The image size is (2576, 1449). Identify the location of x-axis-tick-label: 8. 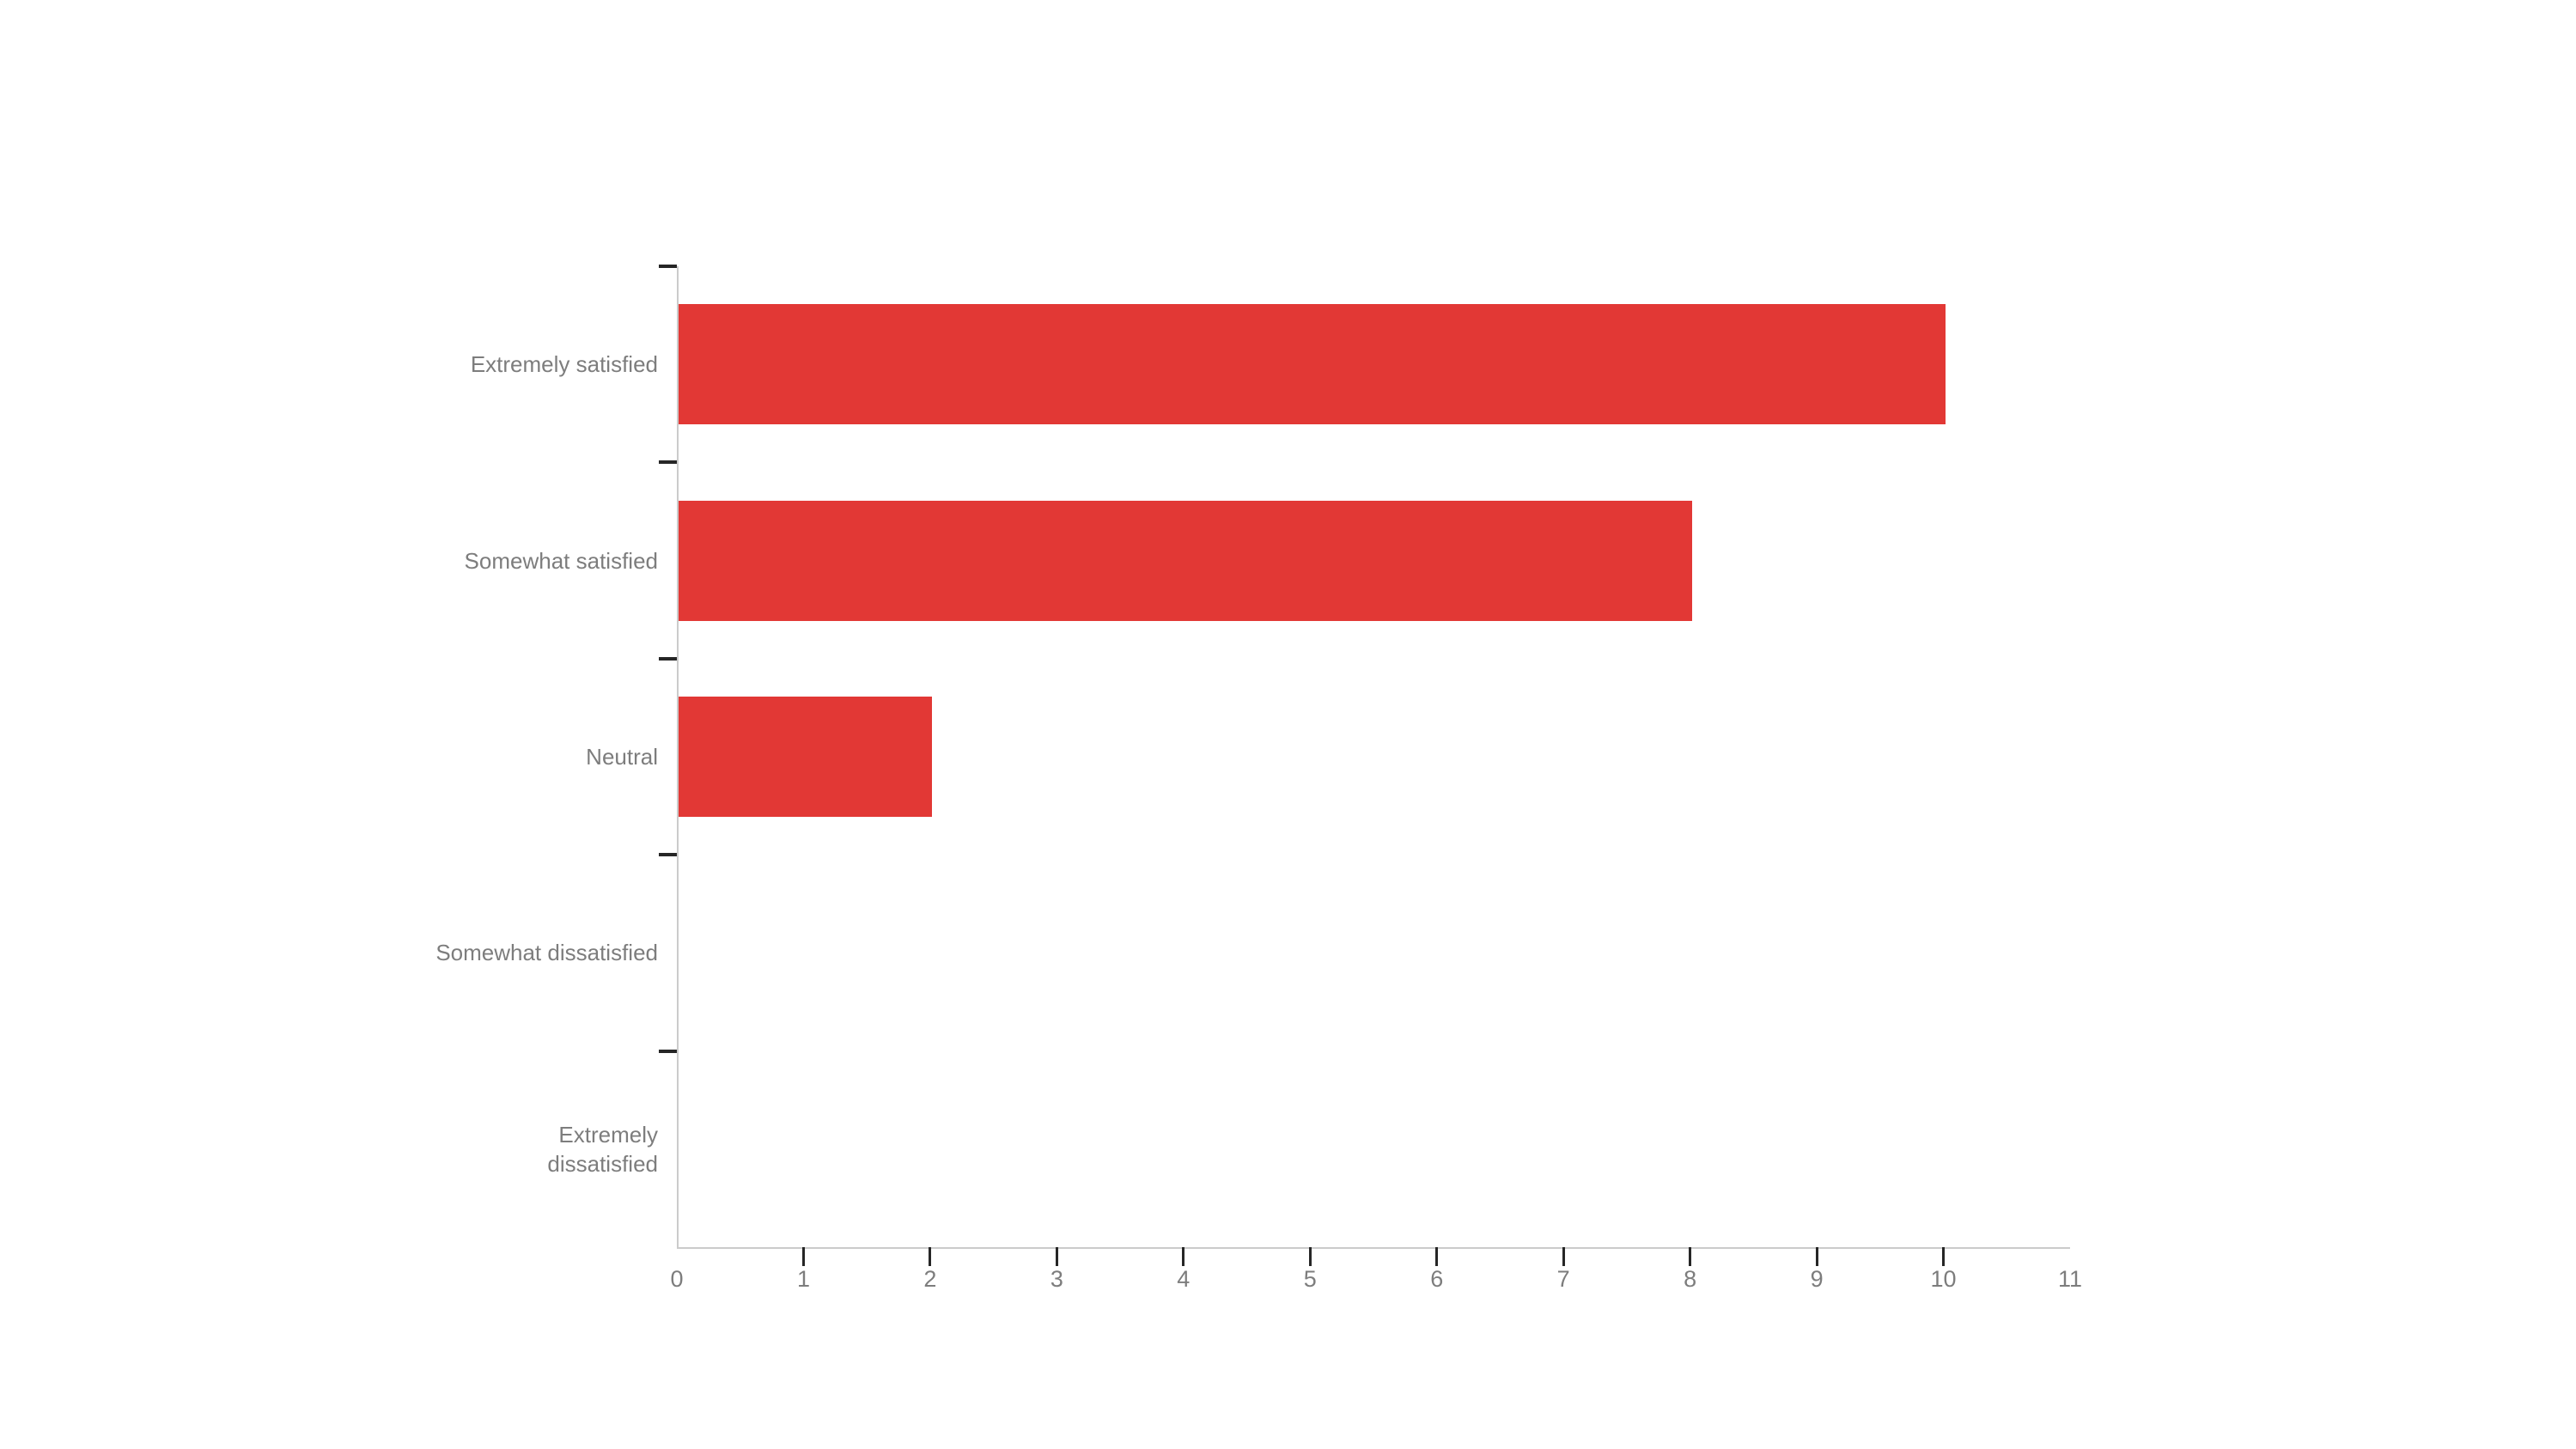
(1690, 1279).